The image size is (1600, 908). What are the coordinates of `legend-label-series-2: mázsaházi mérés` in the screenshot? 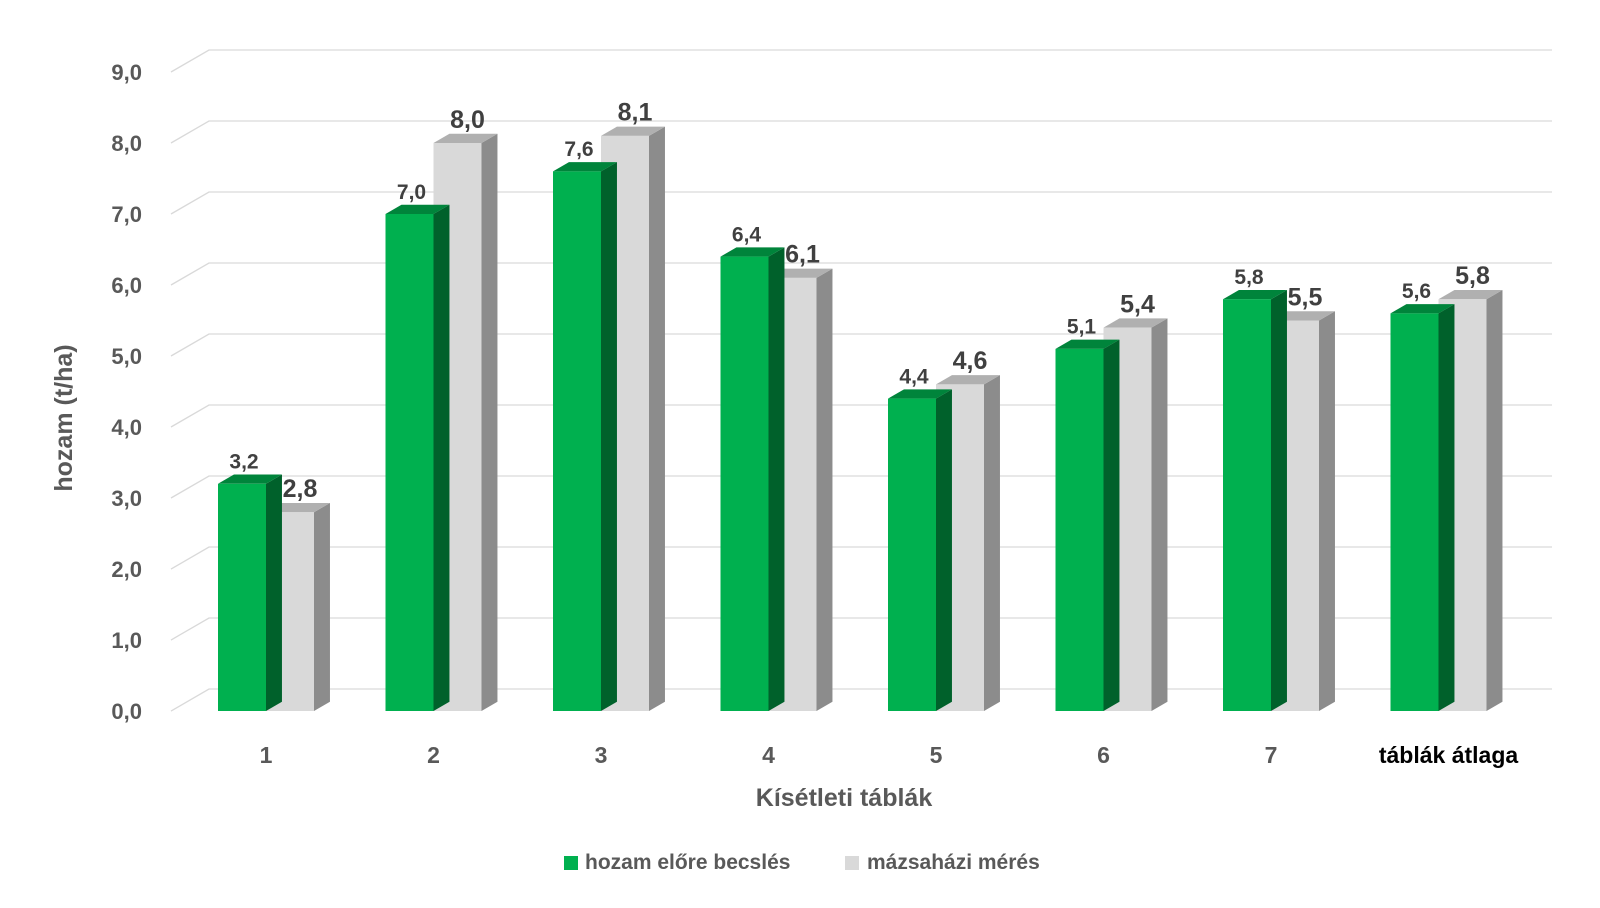 It's located at (953, 862).